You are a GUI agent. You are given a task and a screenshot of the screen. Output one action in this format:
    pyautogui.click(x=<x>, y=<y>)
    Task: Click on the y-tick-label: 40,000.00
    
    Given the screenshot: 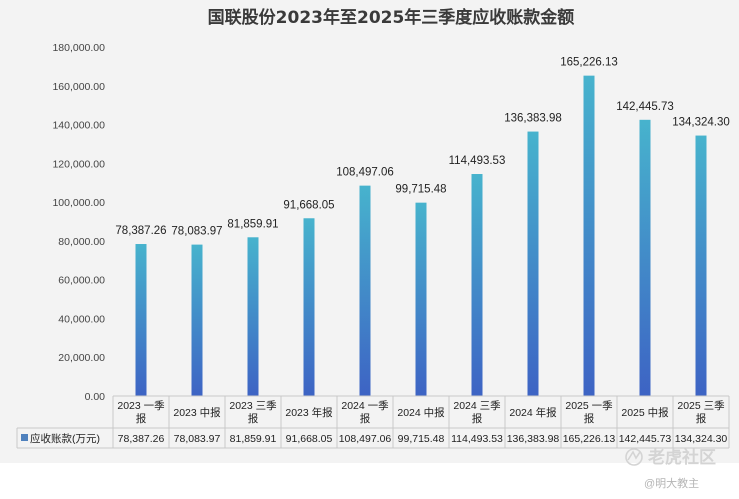 What is the action you would take?
    pyautogui.click(x=81, y=319)
    